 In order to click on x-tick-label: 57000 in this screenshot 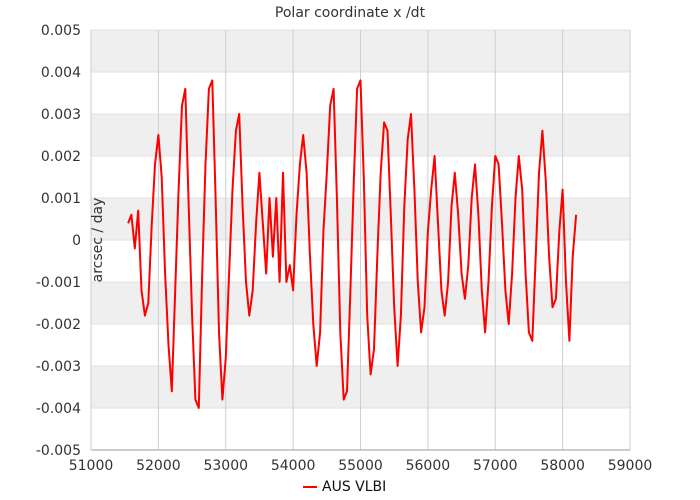, I will do `click(495, 466)`.